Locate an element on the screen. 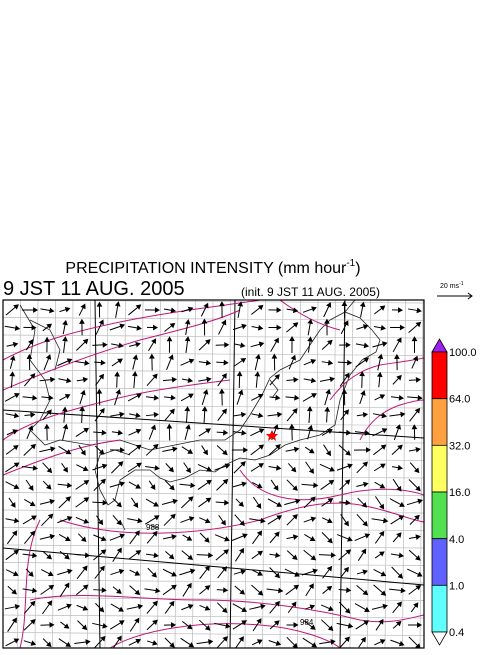 The width and height of the screenshot is (500, 655). isobar-label: 984 is located at coordinates (307, 622).